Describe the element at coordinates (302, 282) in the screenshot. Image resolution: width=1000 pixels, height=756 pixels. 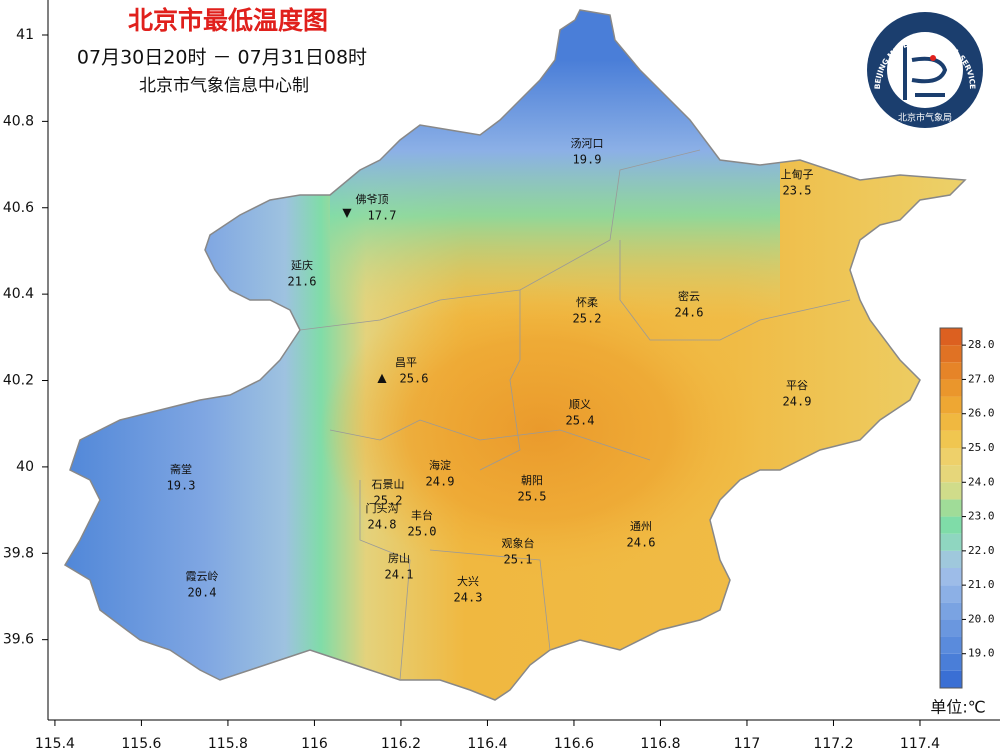
I see `station-value: 21.6` at that location.